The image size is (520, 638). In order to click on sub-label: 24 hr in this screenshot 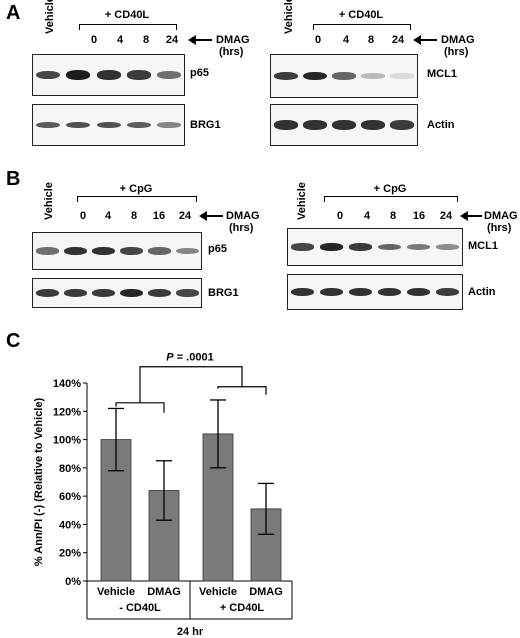, I will do `click(190, 632)`.